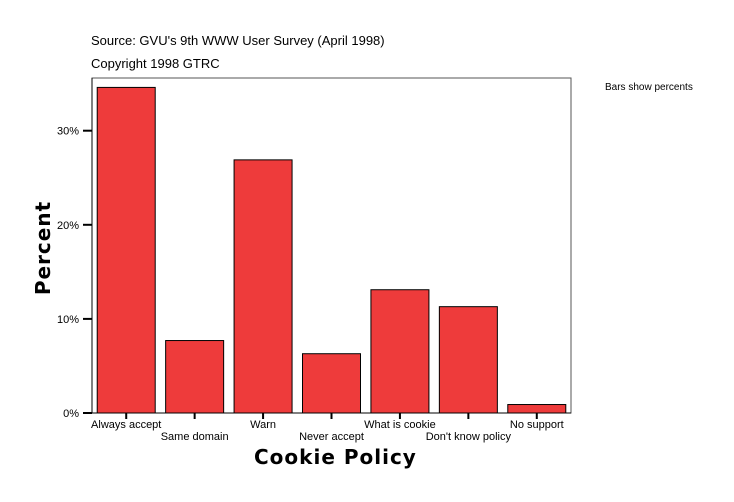  Describe the element at coordinates (331, 437) in the screenshot. I see `x-tick-label: Never accept` at that location.